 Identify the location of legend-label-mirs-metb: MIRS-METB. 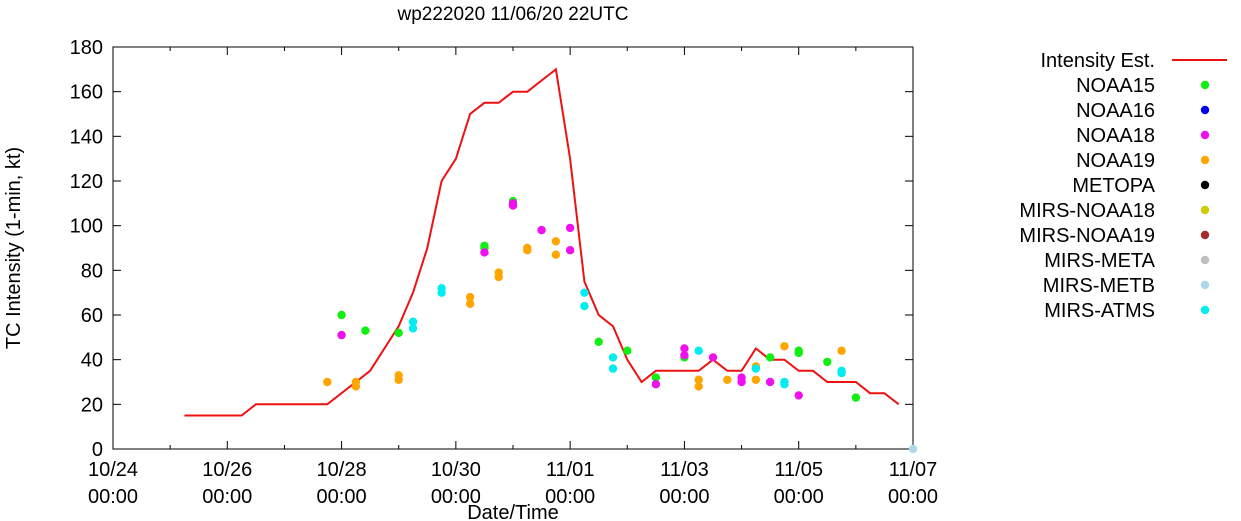
(1099, 286).